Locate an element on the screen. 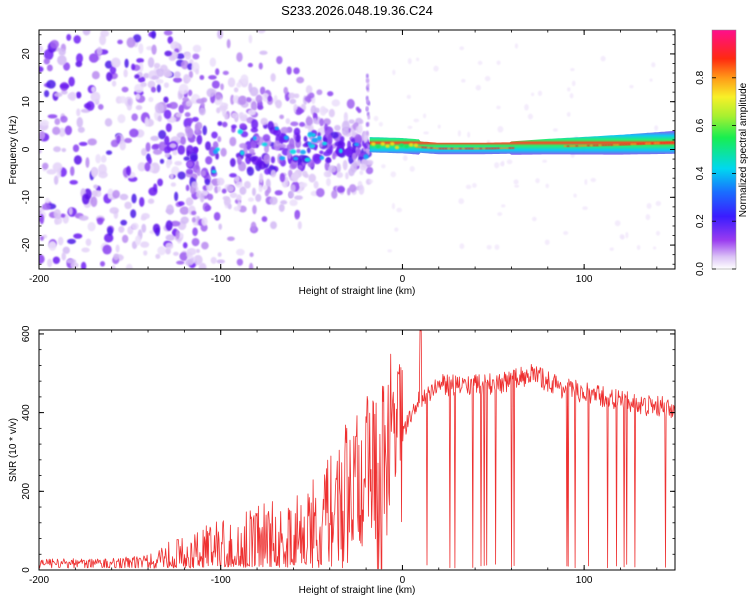 The height and width of the screenshot is (600, 750). colorbar-tick-label: 0.8 is located at coordinates (700, 77).